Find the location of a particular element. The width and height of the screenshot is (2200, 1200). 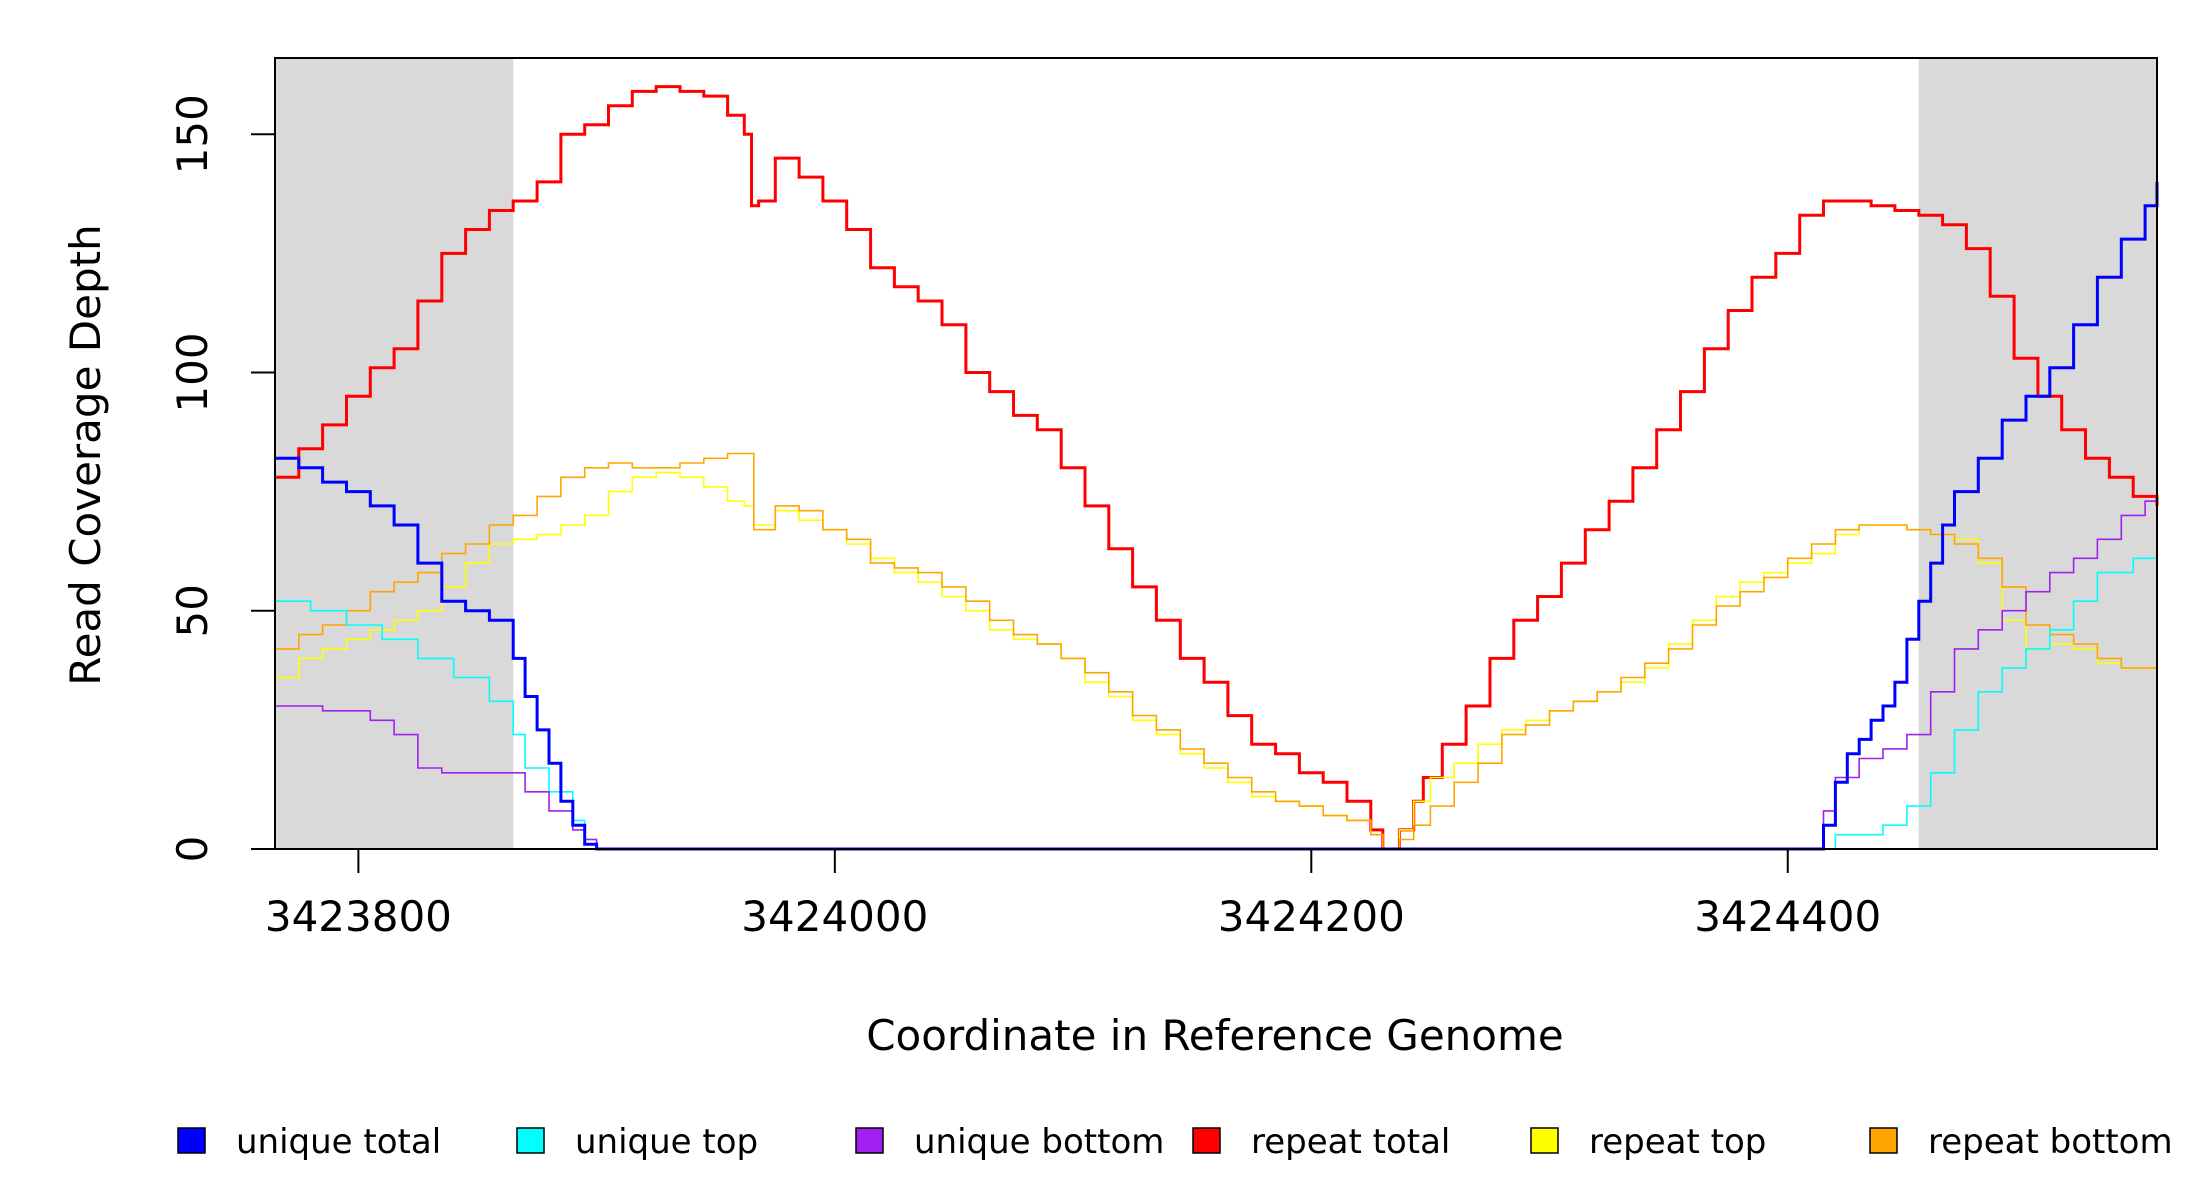

y-tick-label: 100 is located at coordinates (192, 372).